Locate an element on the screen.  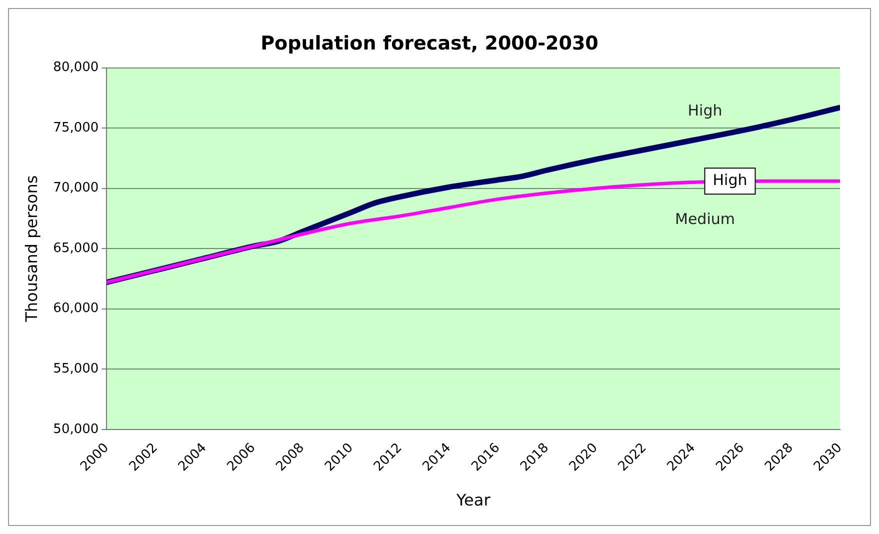
y-axis-title: Thousand persons is located at coordinates (31, 249).